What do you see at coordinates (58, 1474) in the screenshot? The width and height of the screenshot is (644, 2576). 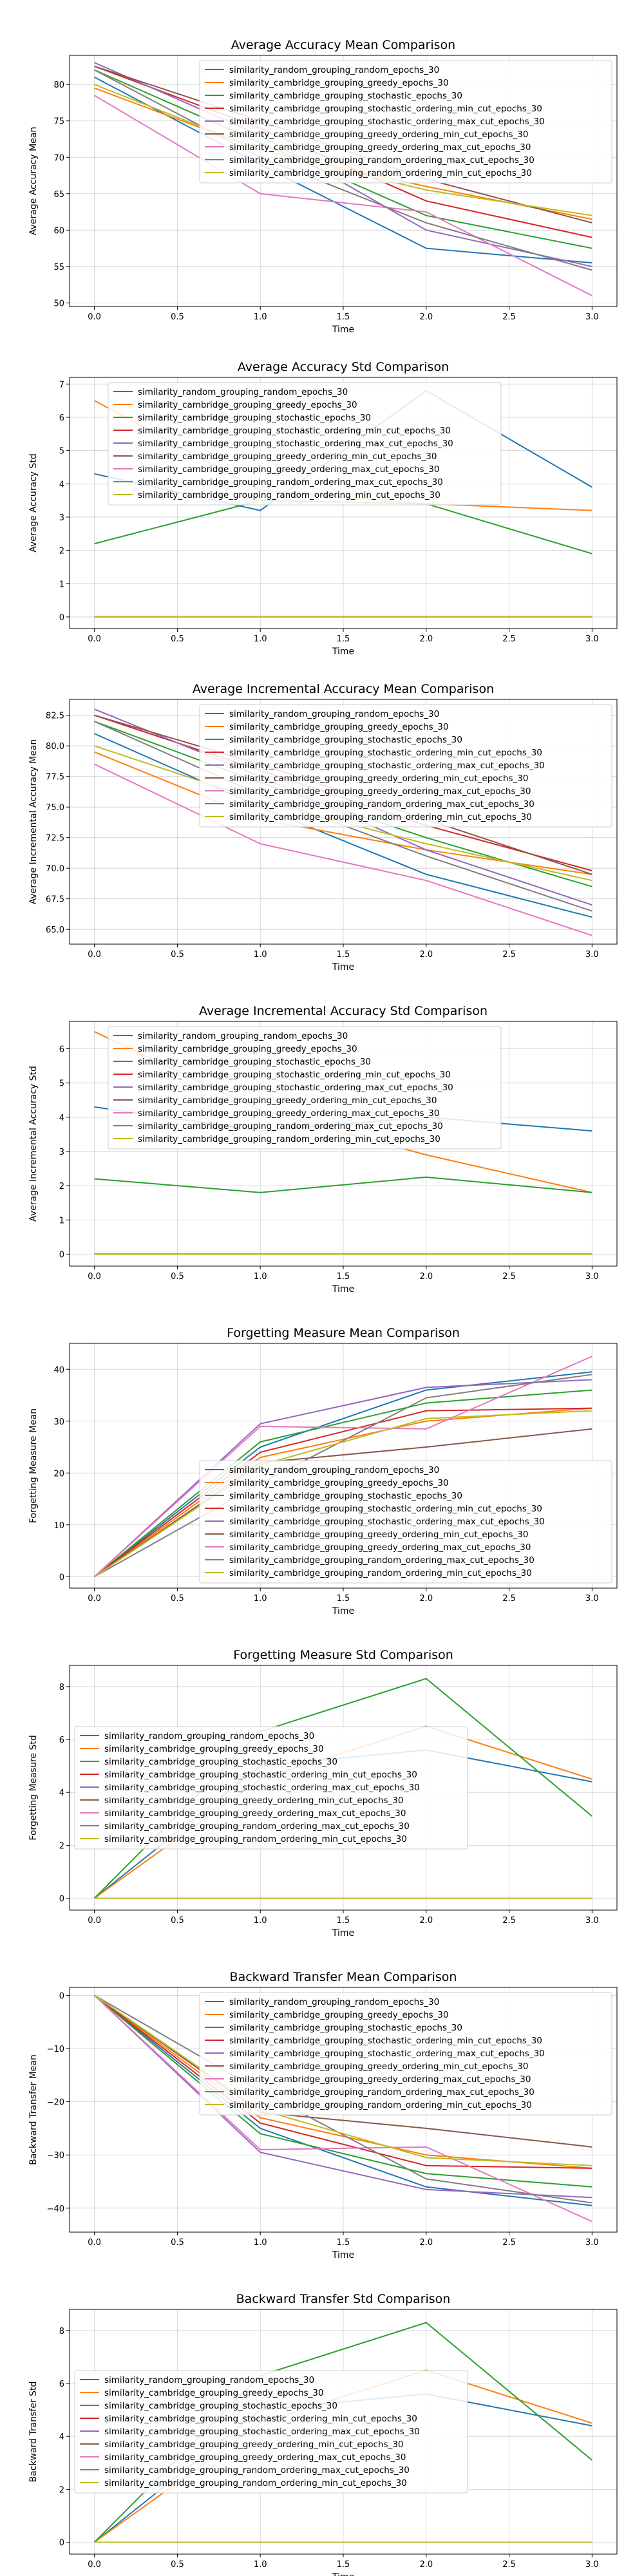 I see `y-tick-label: 20` at bounding box center [58, 1474].